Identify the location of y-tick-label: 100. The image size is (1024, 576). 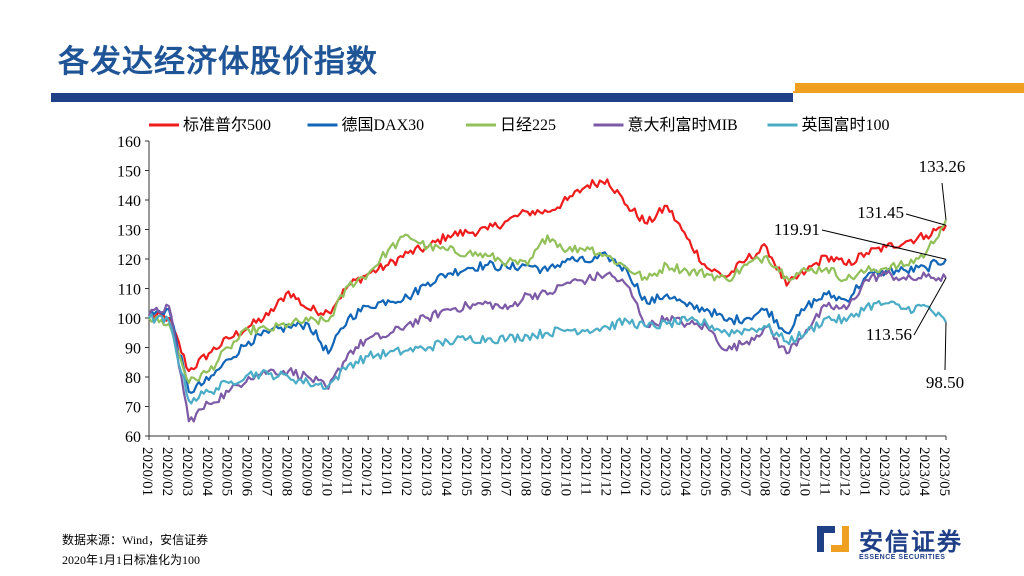
(129, 319).